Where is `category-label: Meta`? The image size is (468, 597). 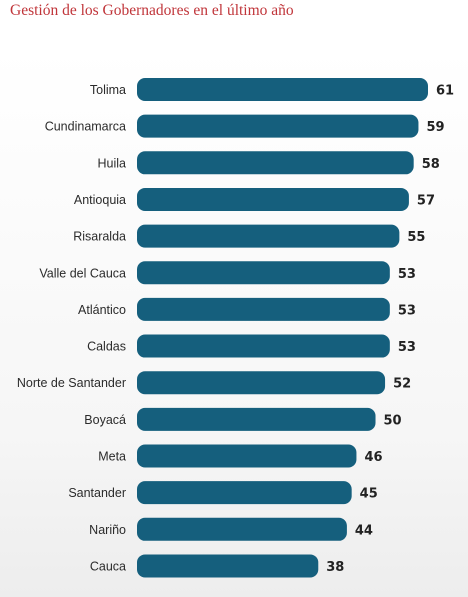 category-label: Meta is located at coordinates (112, 457).